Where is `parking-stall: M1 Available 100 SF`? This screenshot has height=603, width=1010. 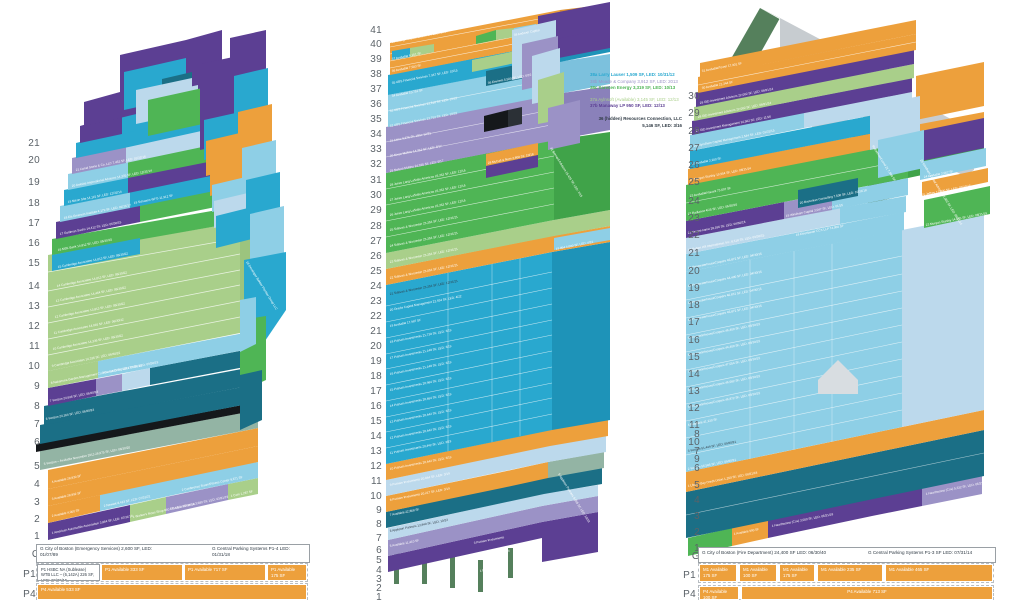
parking-stall: M1 Available 100 SF is located at coordinates (758, 573).